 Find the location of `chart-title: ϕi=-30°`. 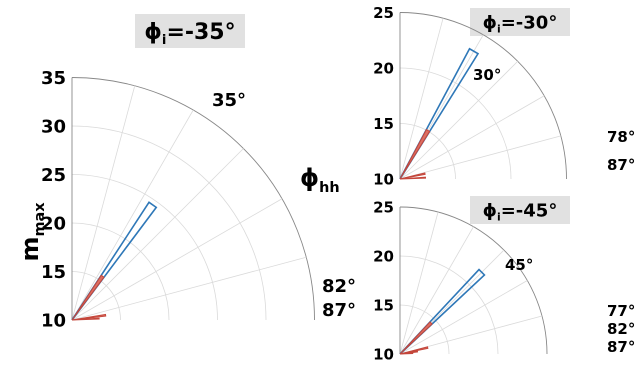

chart-title: ϕi=-30° is located at coordinates (520, 24).